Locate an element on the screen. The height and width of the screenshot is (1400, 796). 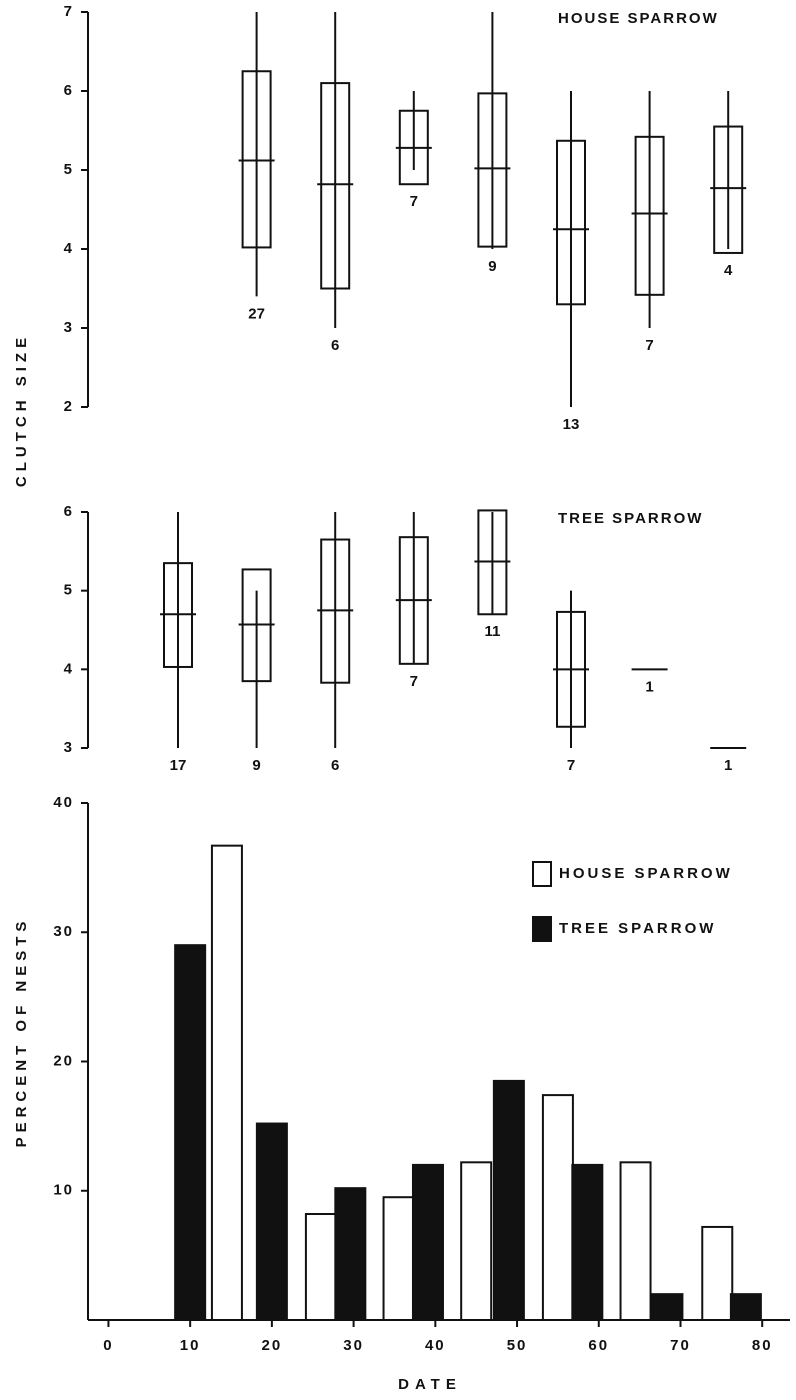
panel-title: TREE SPARROW is located at coordinates (630, 518).